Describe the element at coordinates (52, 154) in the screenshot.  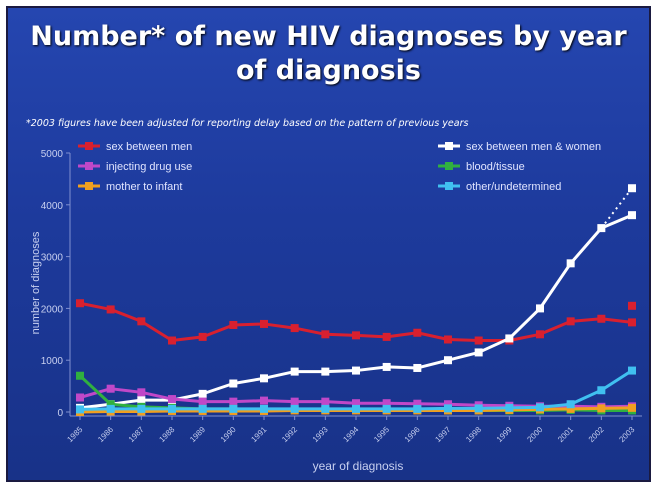
I see `y-tick-label: 5000` at that location.